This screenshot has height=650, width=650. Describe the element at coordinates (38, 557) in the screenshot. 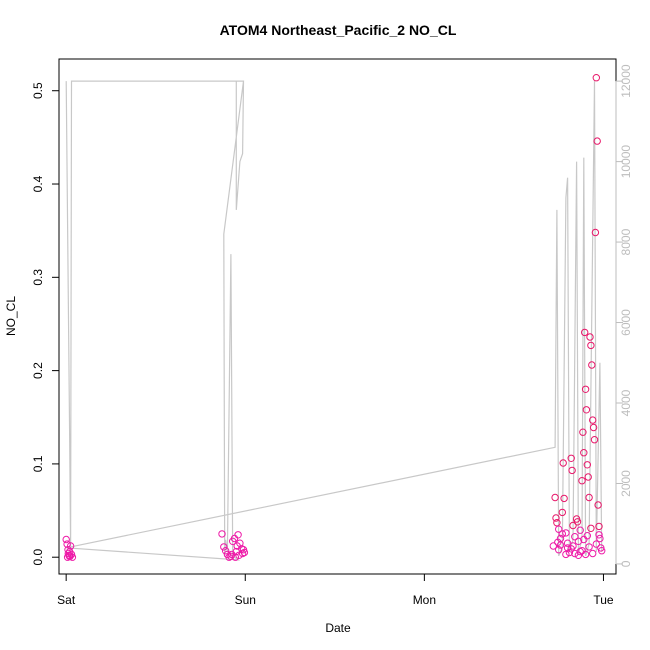

I see `y-left-tick-label: 0.0` at that location.